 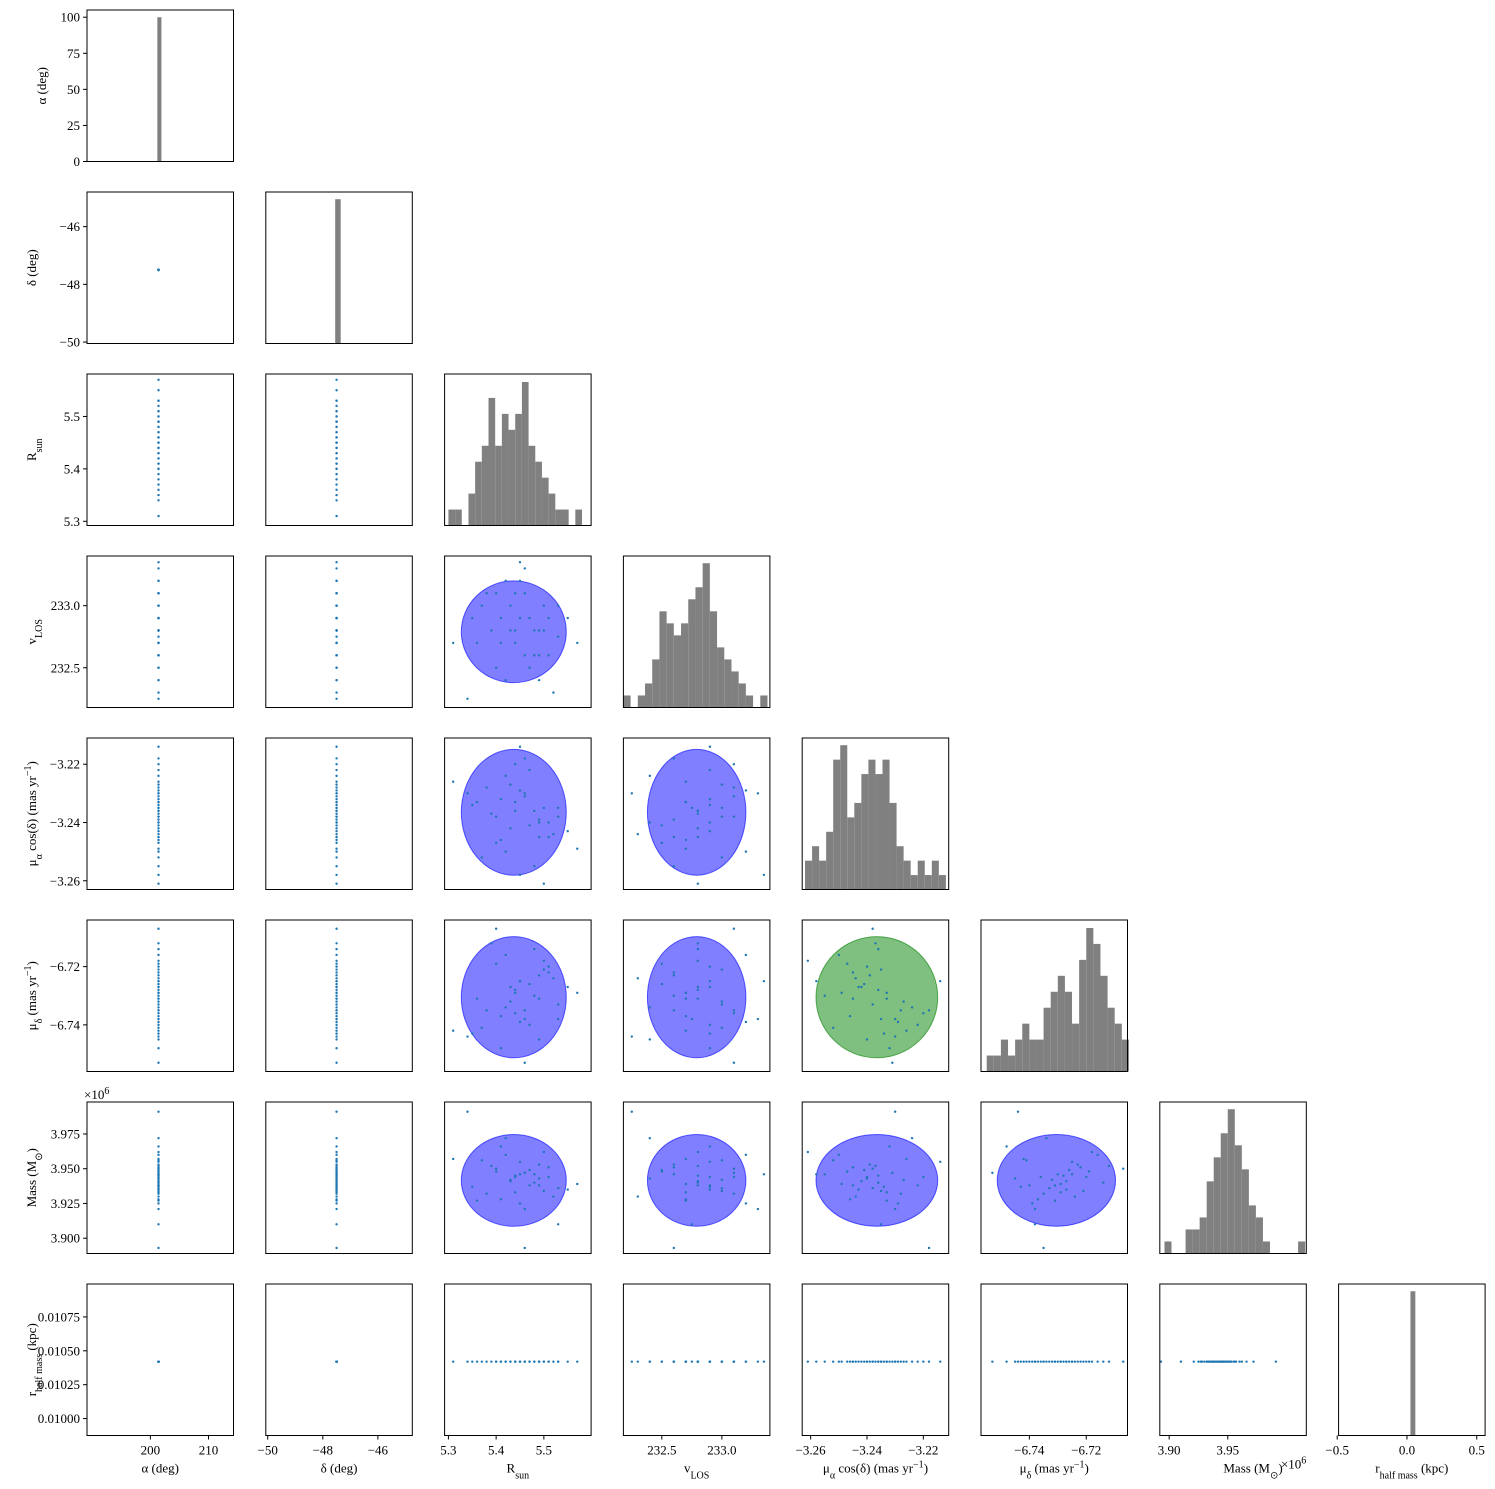 I want to click on label-part: α, so click(x=39, y=856).